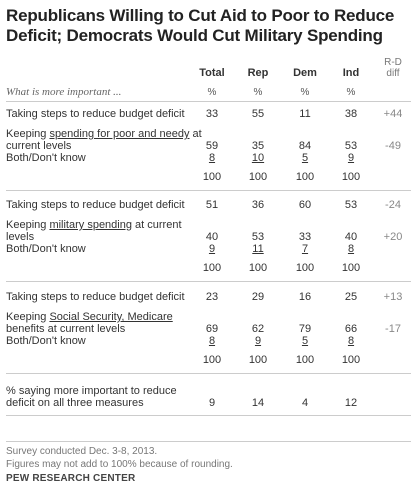 The image size is (417, 484). Describe the element at coordinates (258, 158) in the screenshot. I see `cell-rep: 10` at that location.